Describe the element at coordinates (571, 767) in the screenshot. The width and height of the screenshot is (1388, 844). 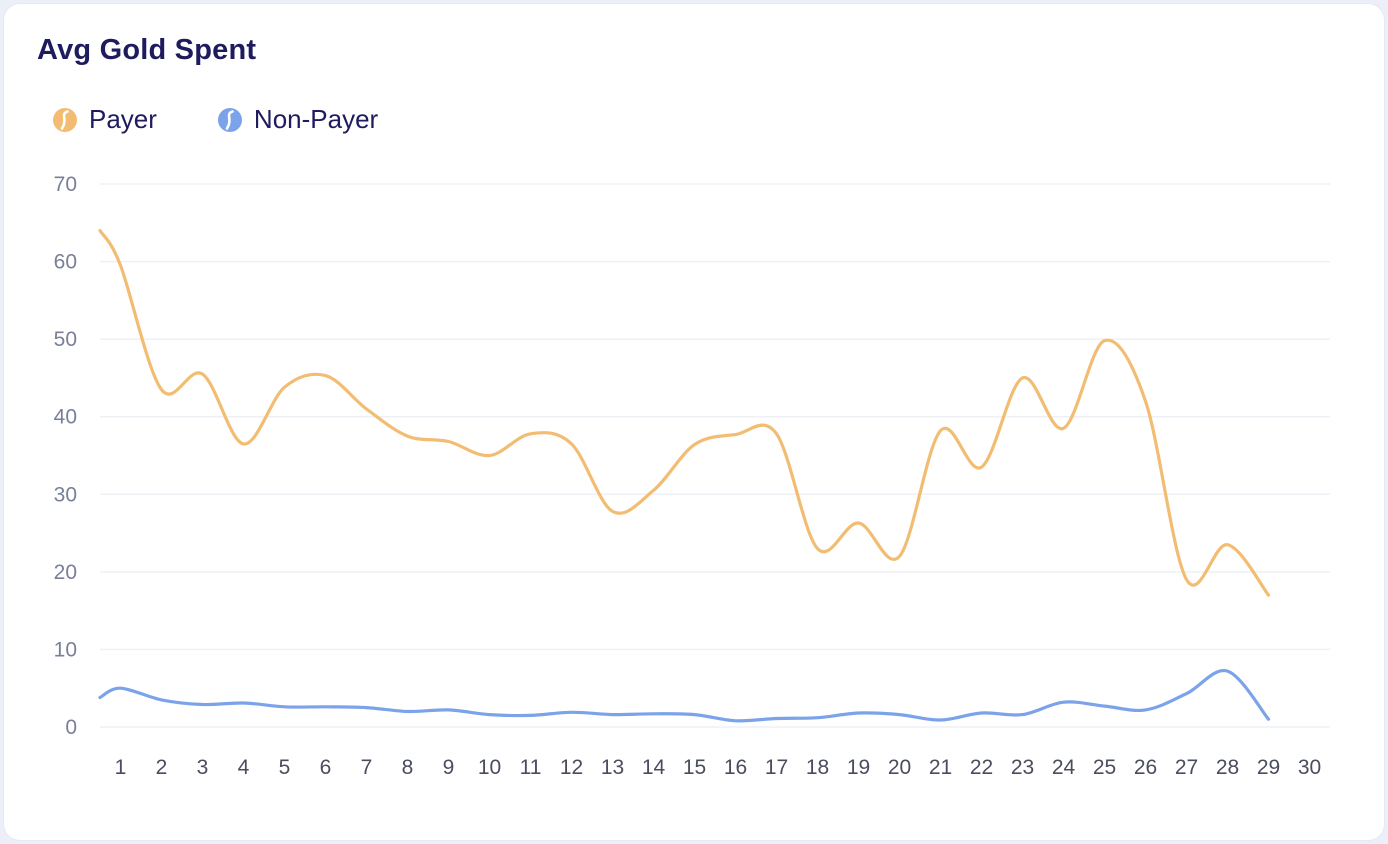
I see `x-tick-label: 12` at that location.